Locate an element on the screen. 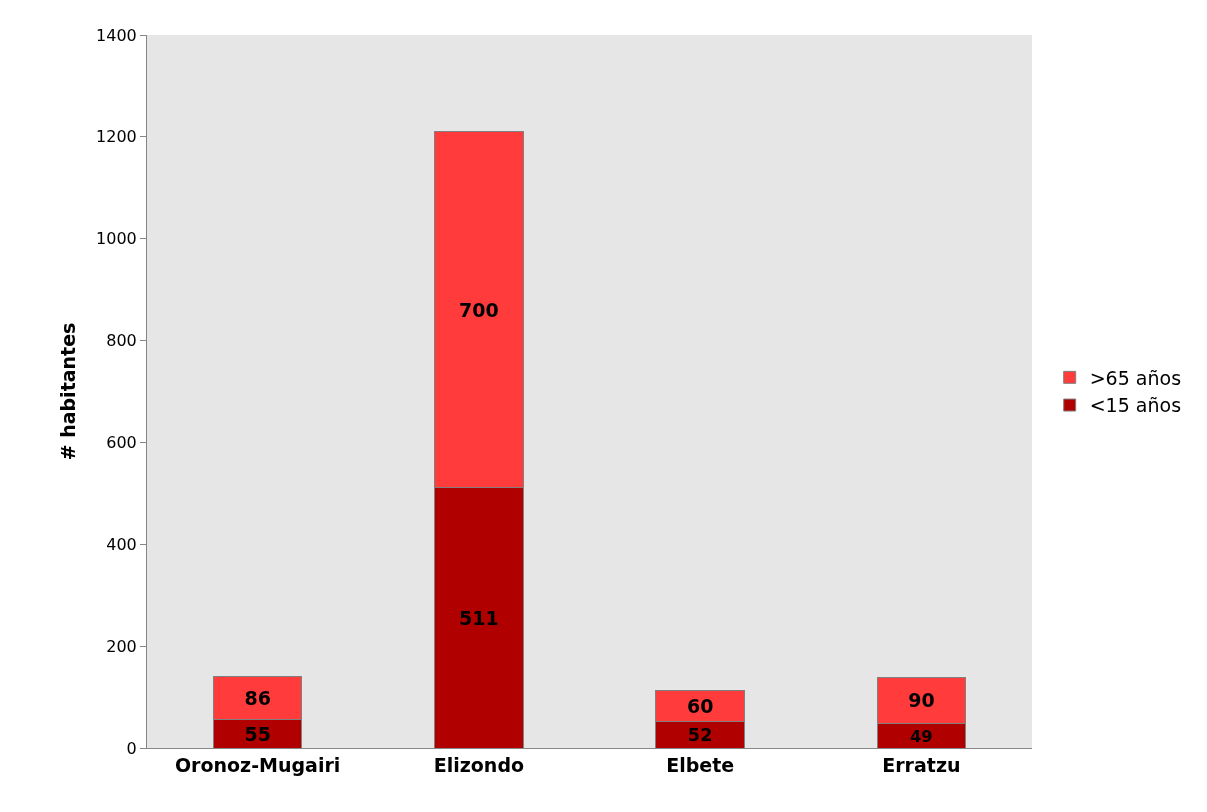 Image resolution: width=1207 pixels, height=812 pixels. legend-label: <15 años is located at coordinates (1135, 405).